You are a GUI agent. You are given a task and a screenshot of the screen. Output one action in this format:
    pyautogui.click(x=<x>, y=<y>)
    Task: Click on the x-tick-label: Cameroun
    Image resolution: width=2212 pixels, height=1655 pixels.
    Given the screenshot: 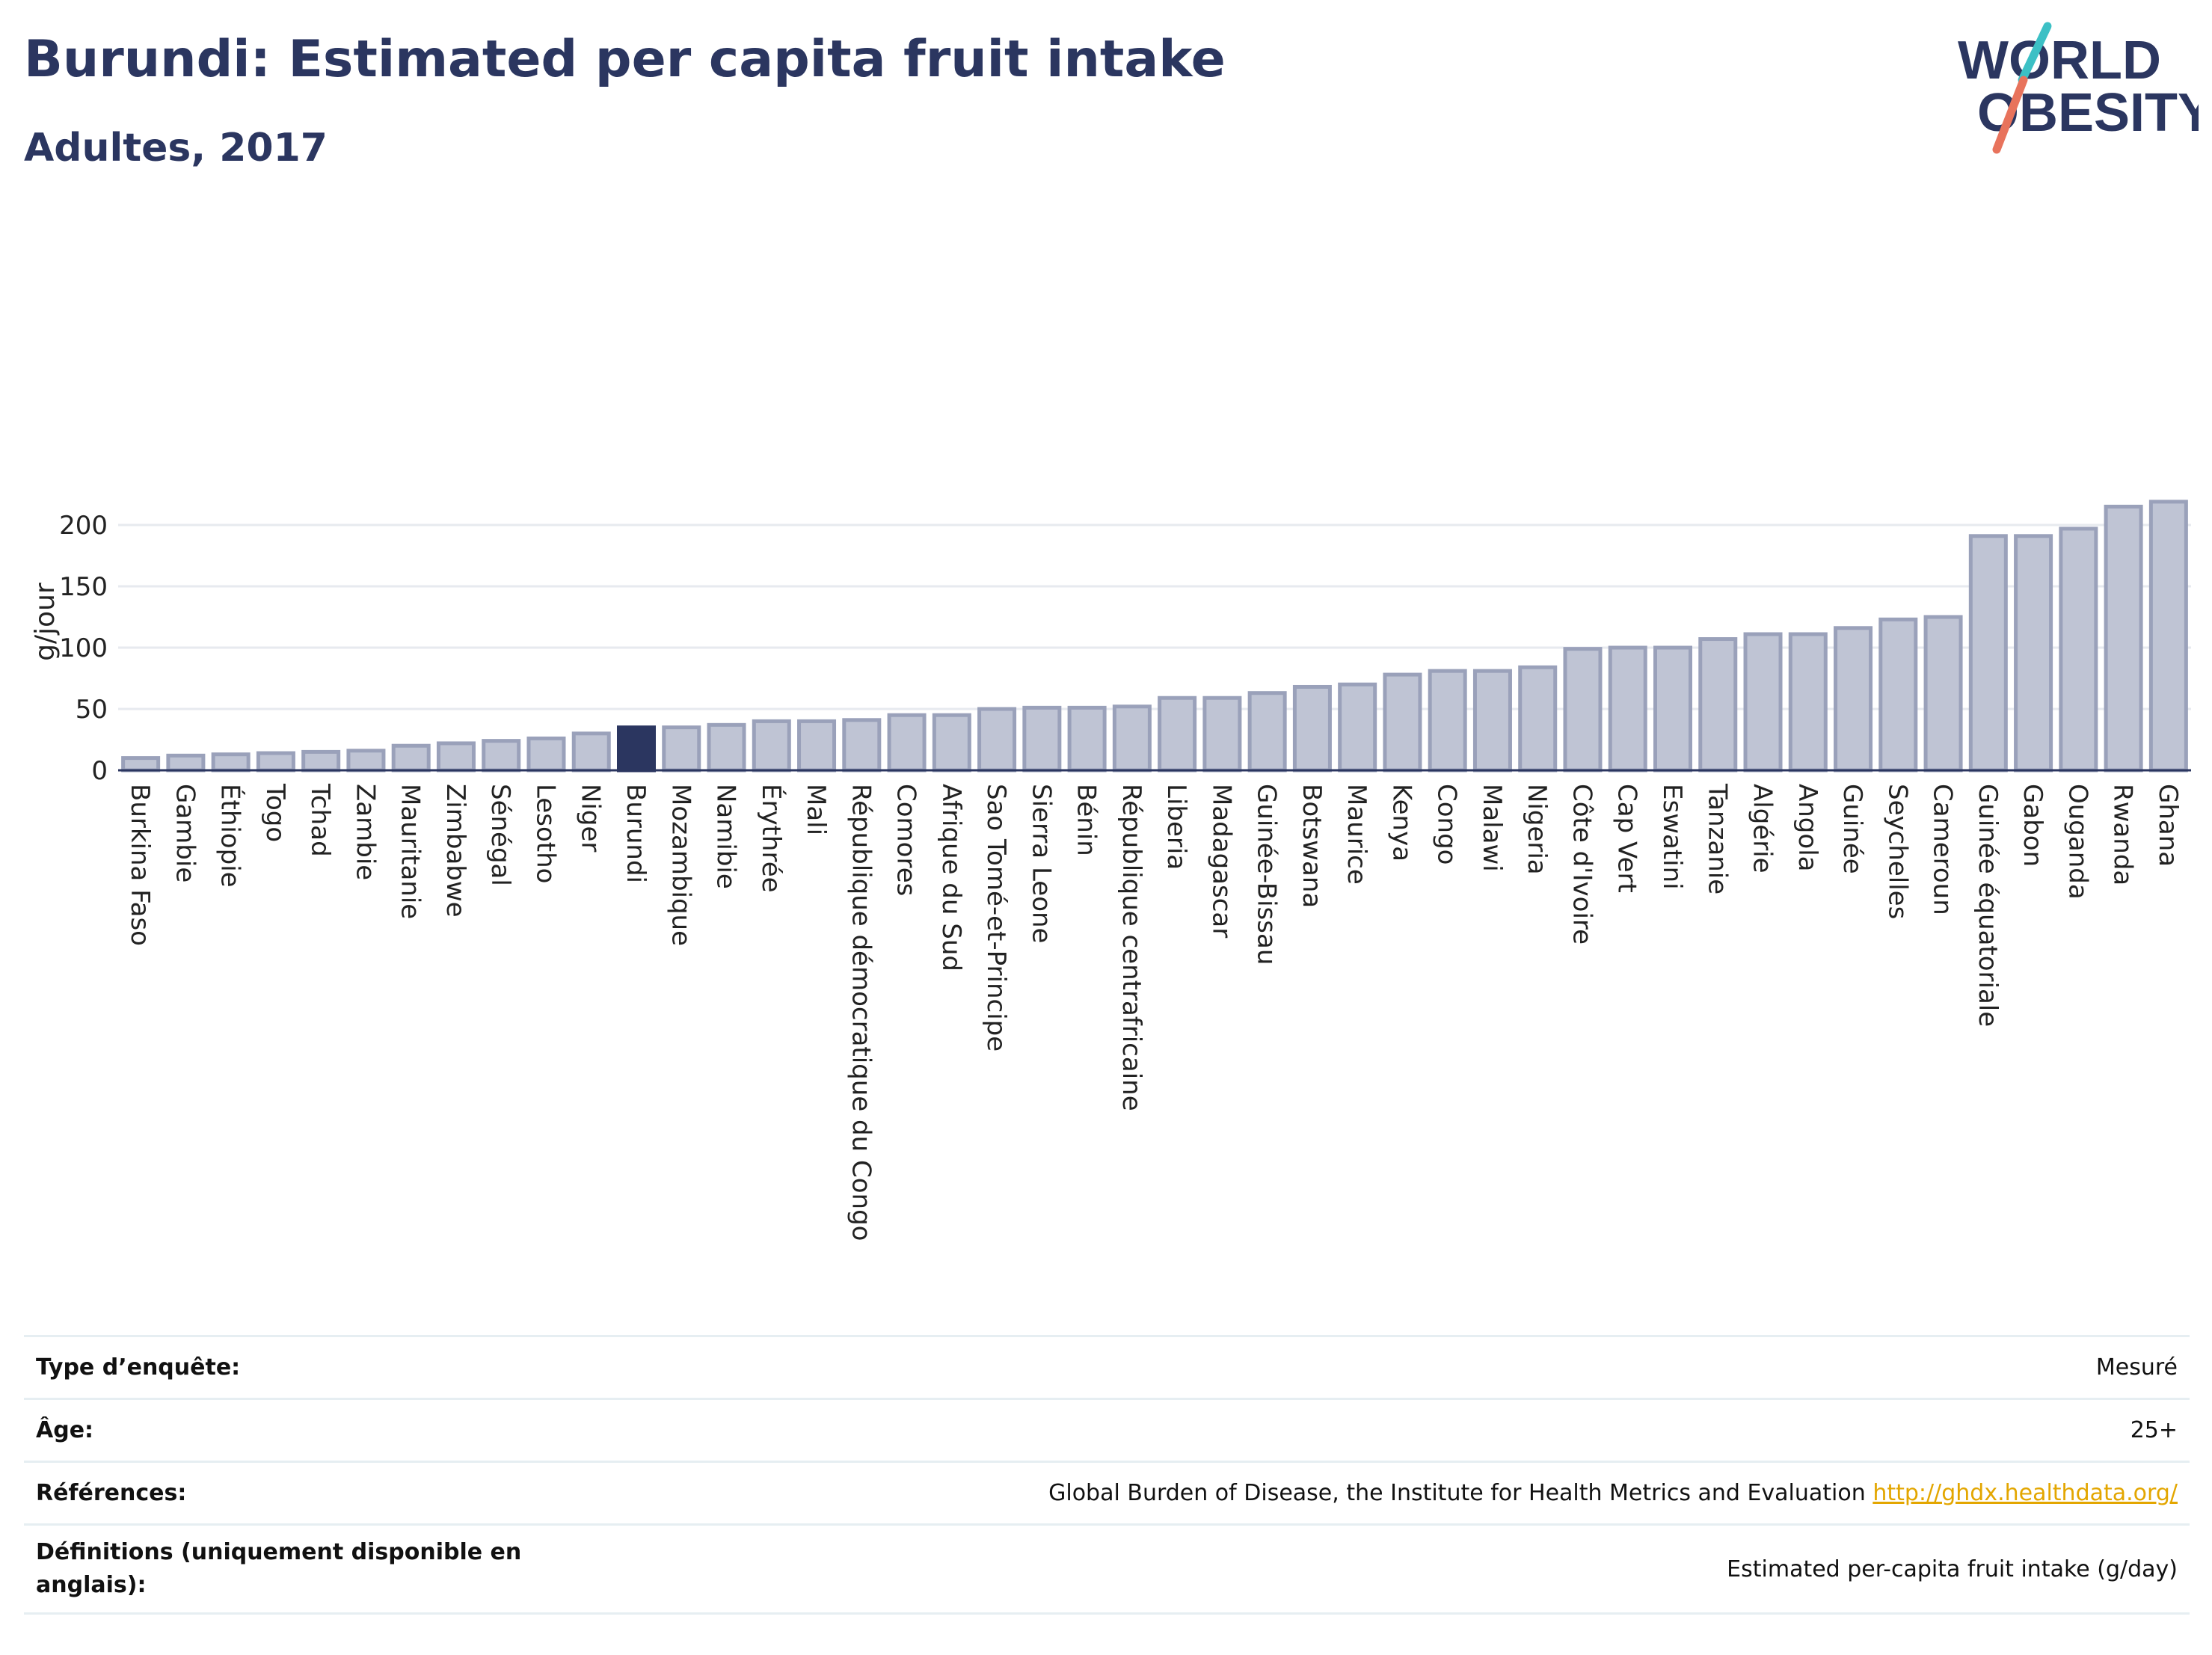 What is the action you would take?
    pyautogui.click(x=1943, y=849)
    